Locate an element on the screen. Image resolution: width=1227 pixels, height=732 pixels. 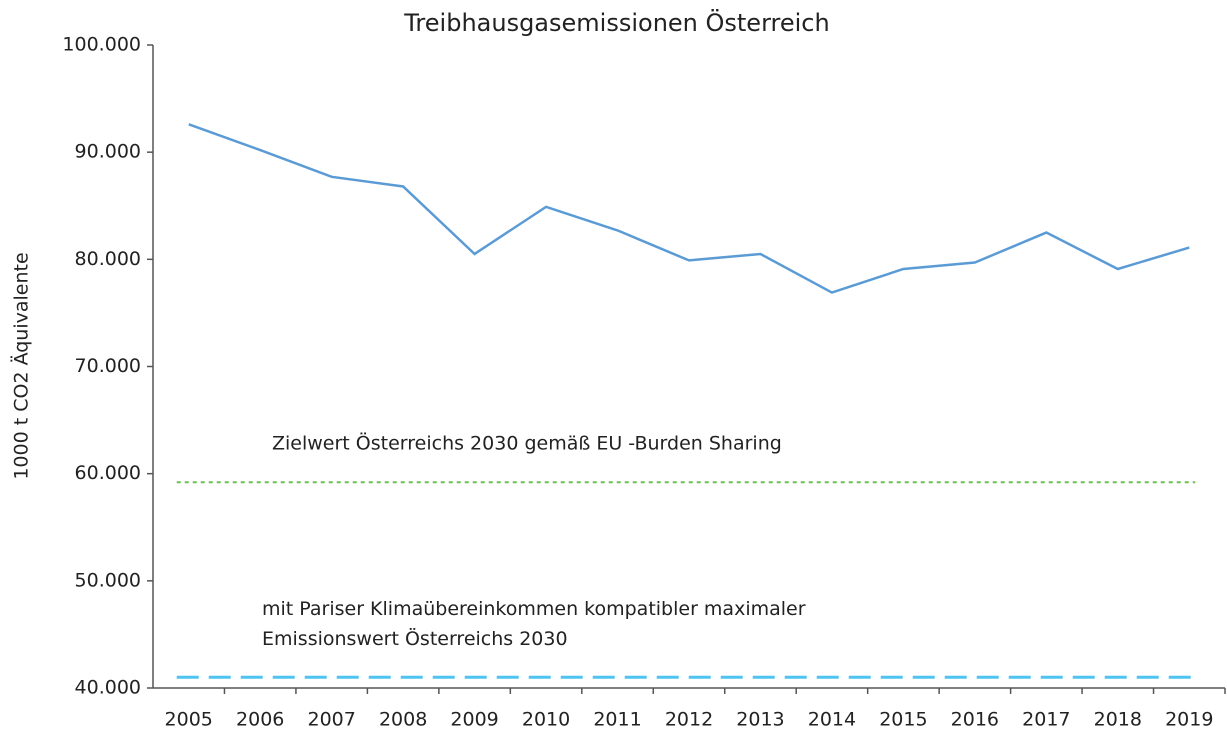
x-tick-label: 2015 is located at coordinates (903, 720).